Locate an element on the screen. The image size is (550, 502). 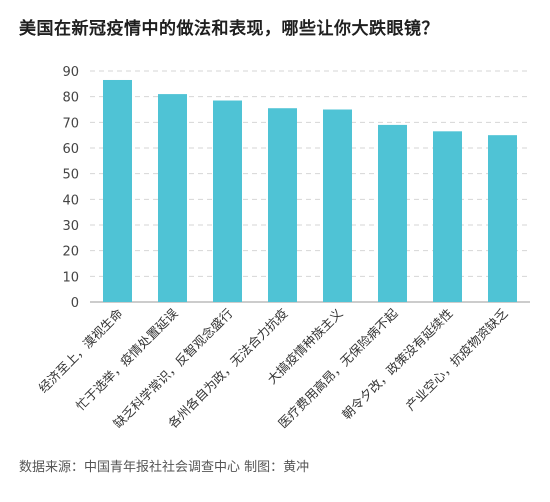
y-tick-label: 30 is located at coordinates (70, 226).